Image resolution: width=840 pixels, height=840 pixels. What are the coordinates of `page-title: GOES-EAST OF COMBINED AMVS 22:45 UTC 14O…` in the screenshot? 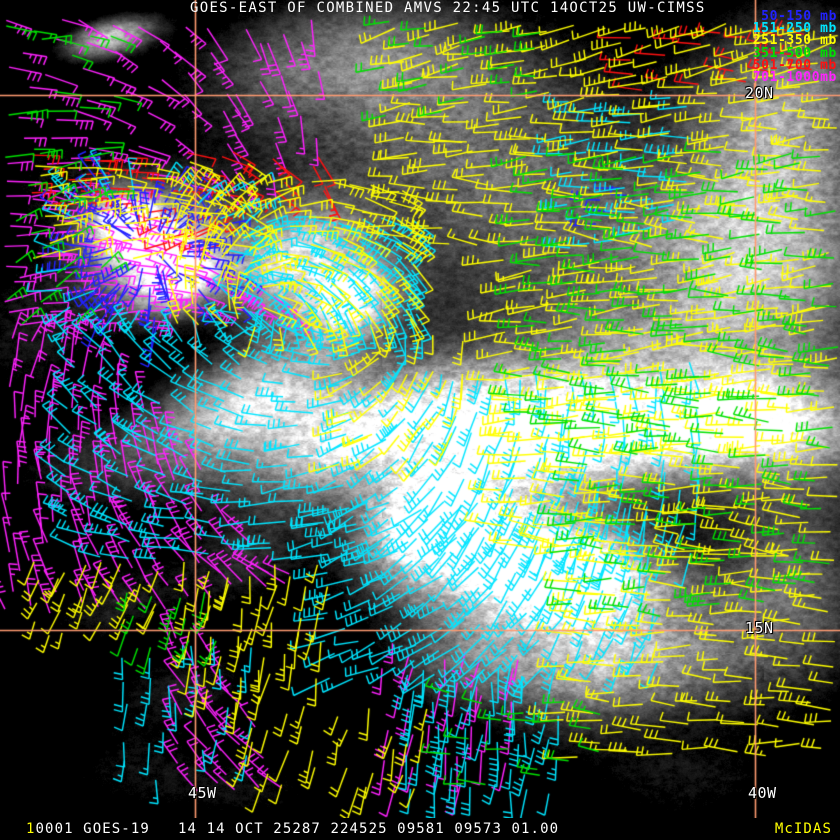 It's located at (448, 8).